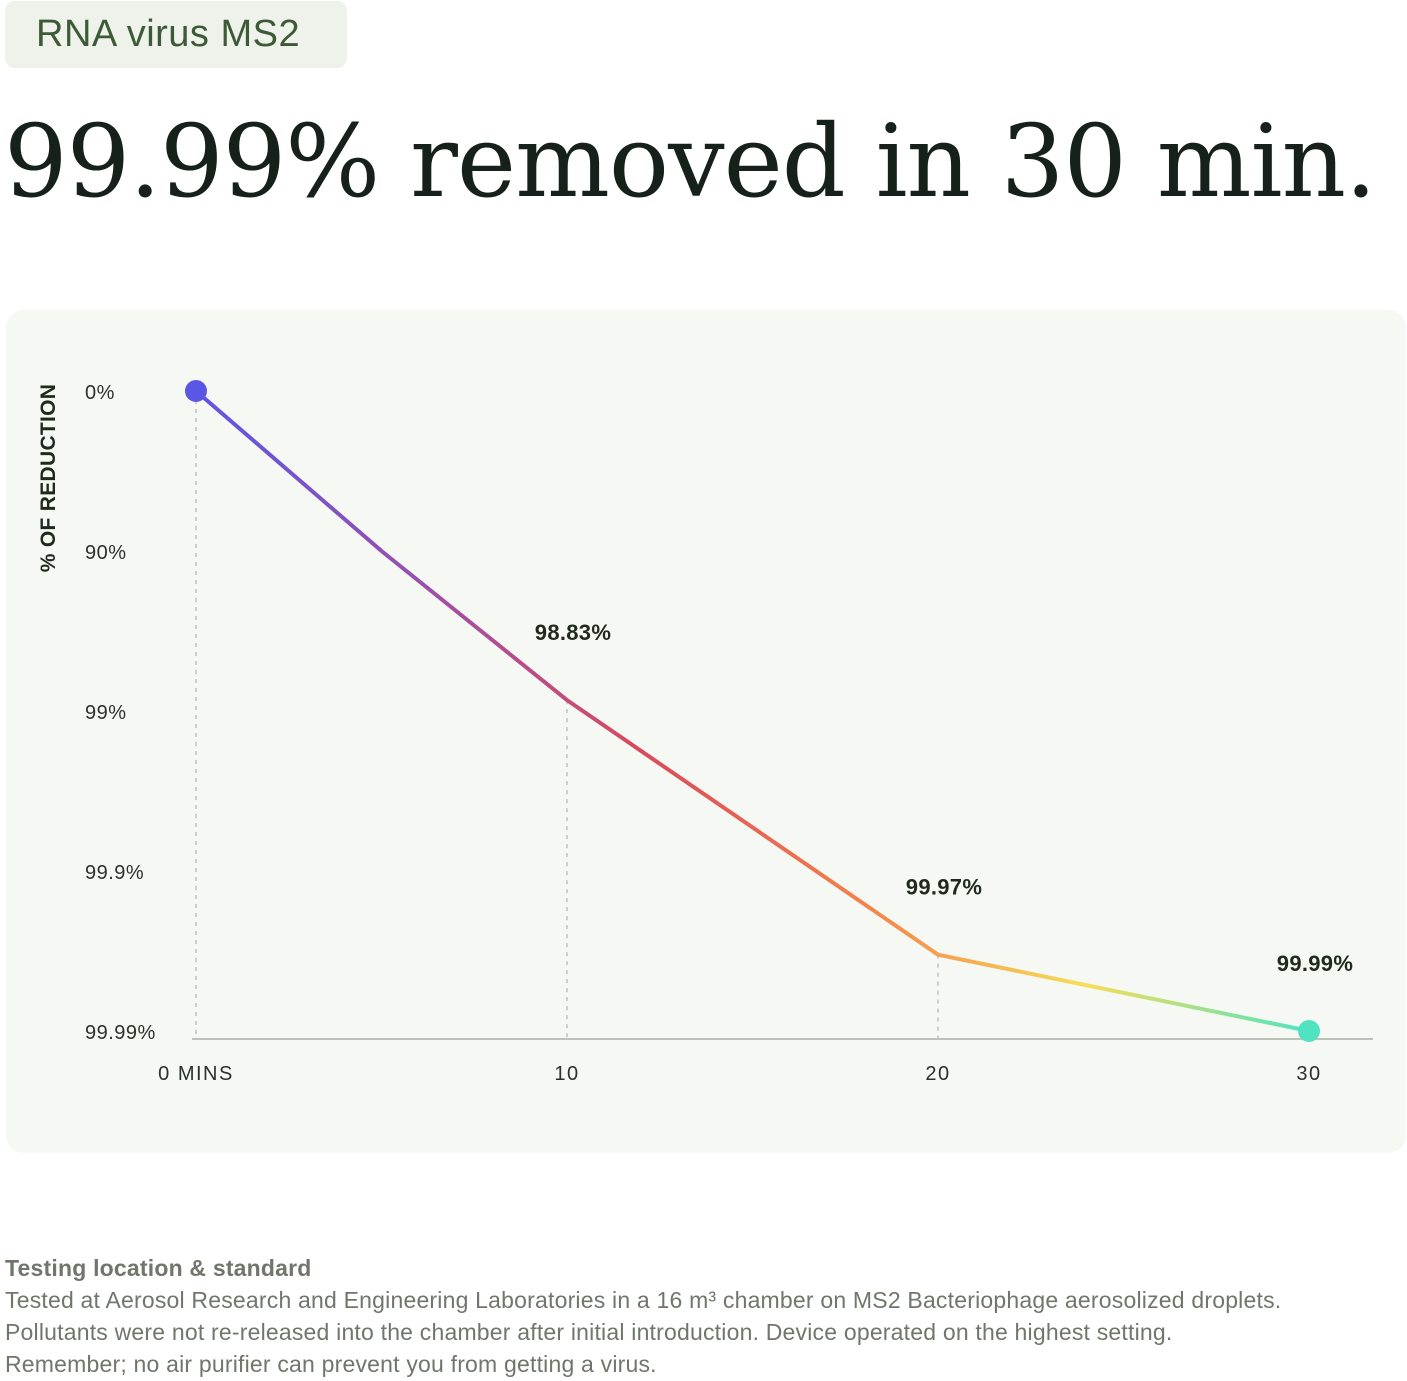 This screenshot has height=1381, width=1407. I want to click on y-tick-0: 0%, so click(100, 393).